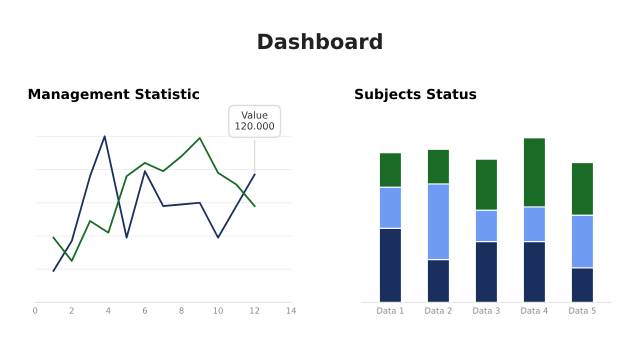  Describe the element at coordinates (438, 310) in the screenshot. I see `x-tick-label: Data 2` at that location.